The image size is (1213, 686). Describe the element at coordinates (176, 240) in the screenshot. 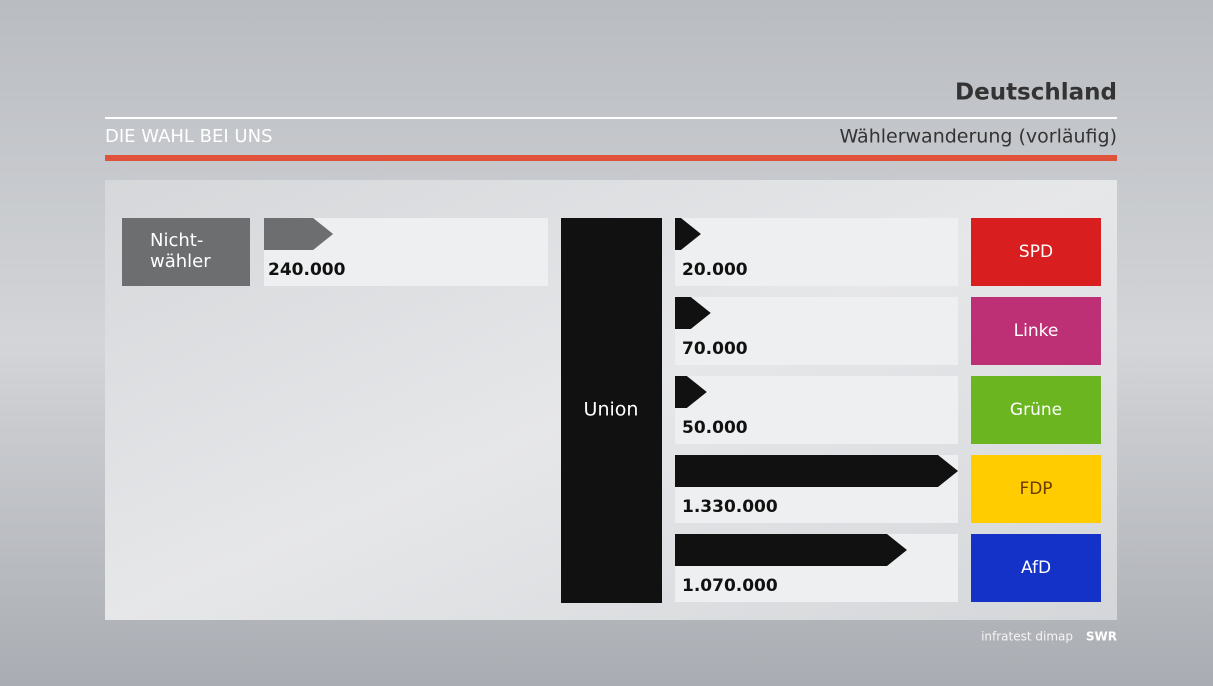

I see `source-label: Nicht-` at that location.